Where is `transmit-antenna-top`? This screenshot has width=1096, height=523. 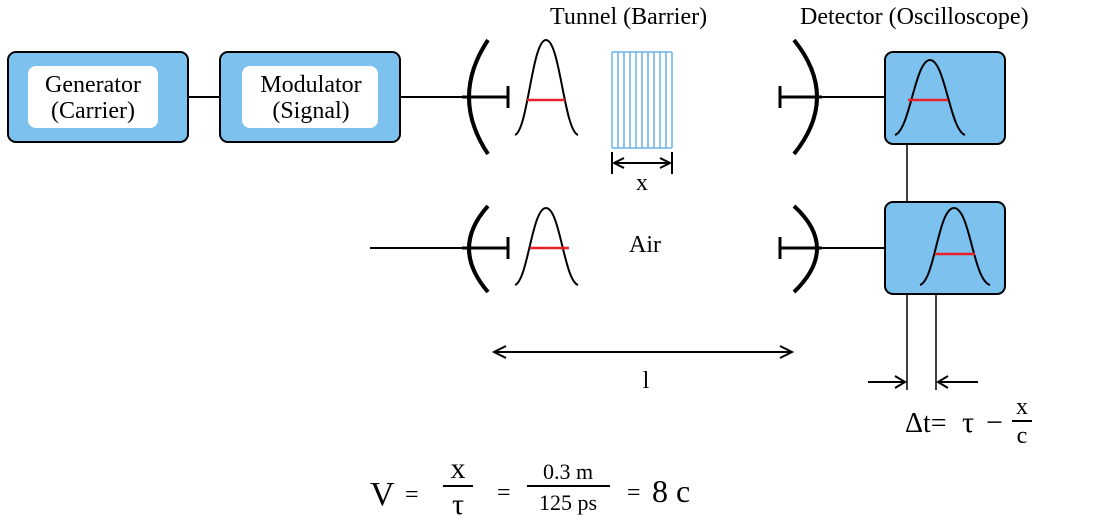
transmit-antenna-top is located at coordinates (486, 97).